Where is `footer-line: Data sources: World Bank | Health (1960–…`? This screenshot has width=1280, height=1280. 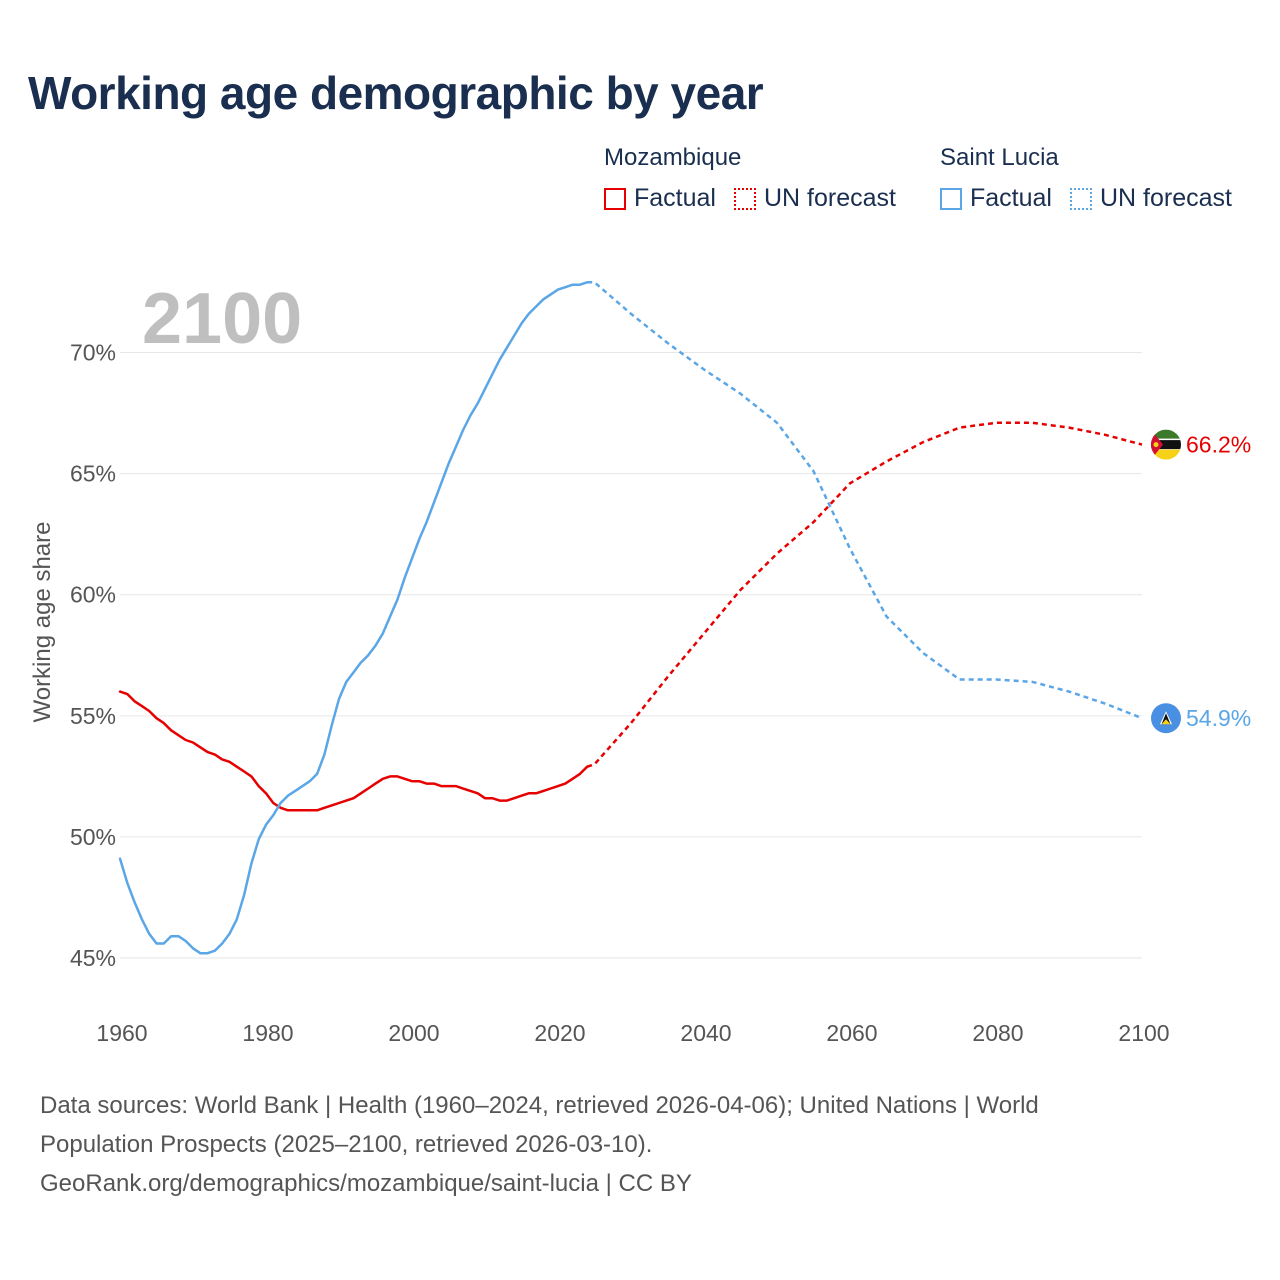 footer-line: Data sources: World Bank | Health (1960–… is located at coordinates (539, 1105).